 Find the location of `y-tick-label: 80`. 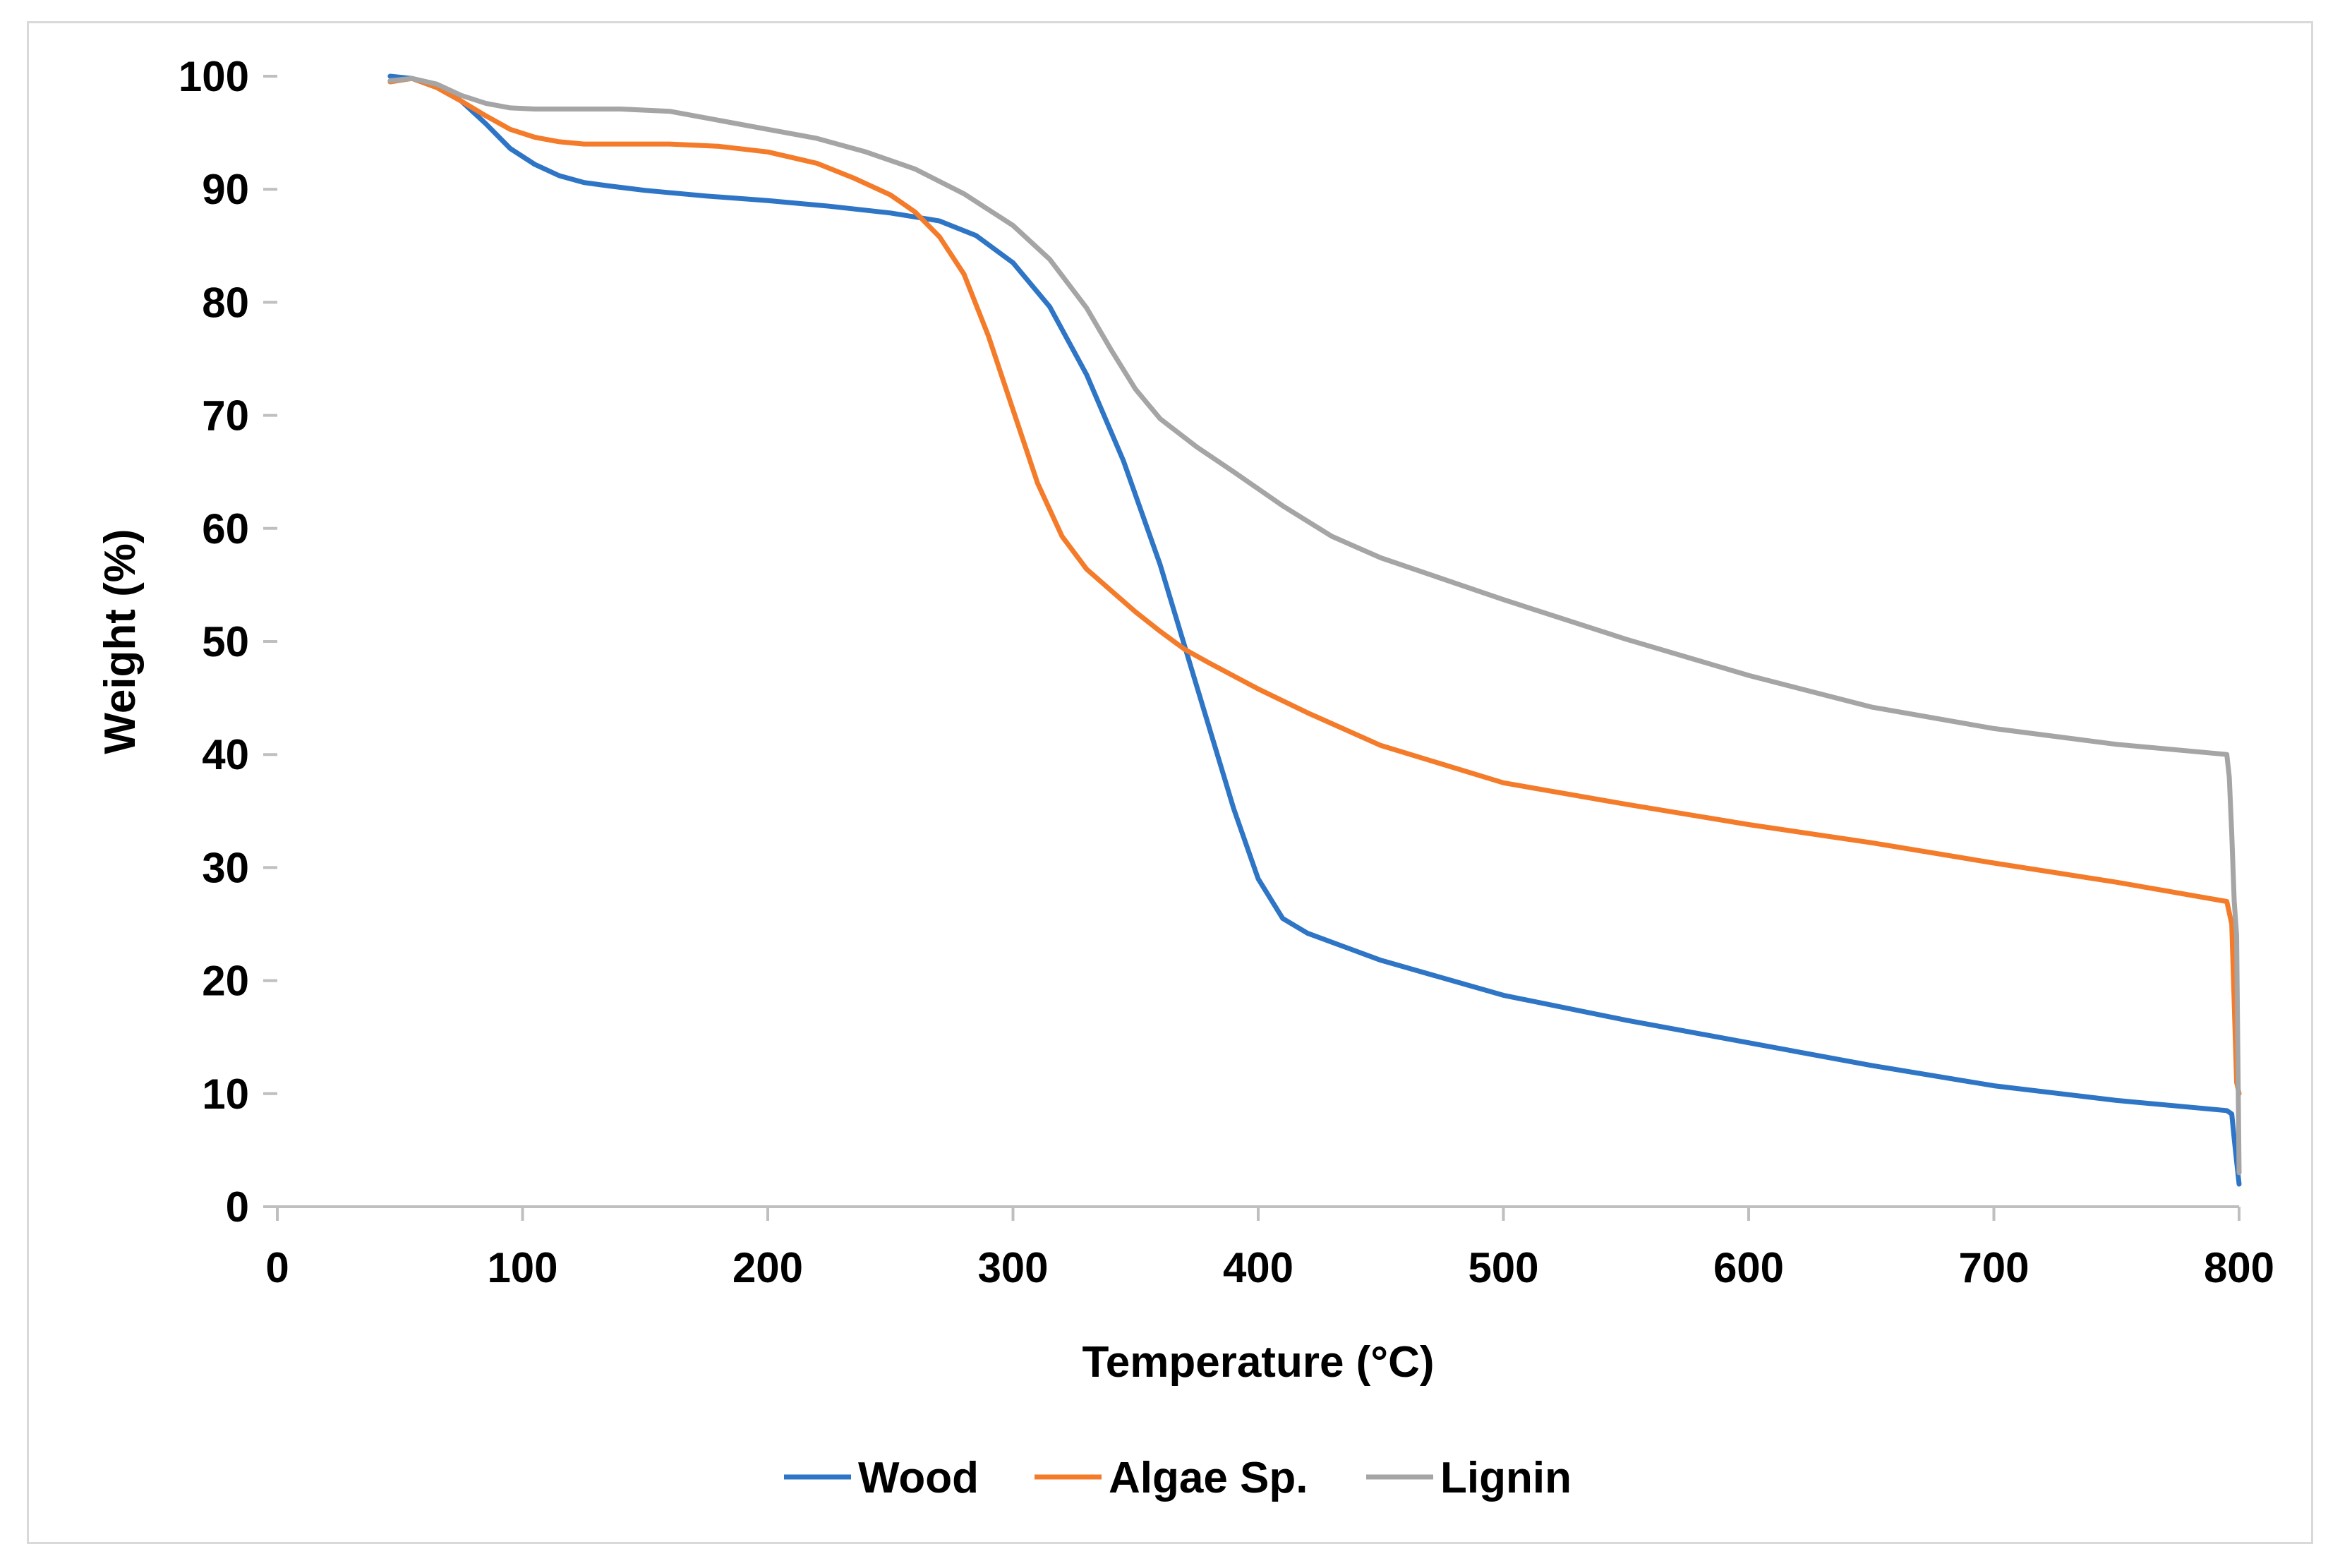

y-tick-label: 80 is located at coordinates (225, 302).